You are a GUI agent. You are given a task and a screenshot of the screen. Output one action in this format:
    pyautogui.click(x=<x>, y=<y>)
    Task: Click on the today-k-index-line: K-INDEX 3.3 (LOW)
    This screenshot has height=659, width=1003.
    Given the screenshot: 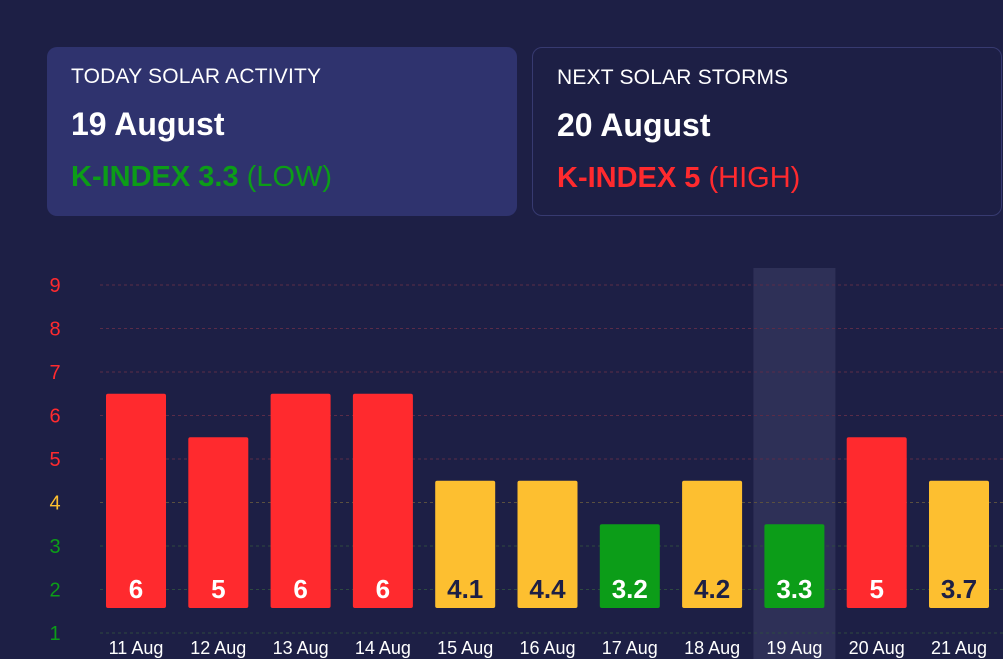 What is the action you would take?
    pyautogui.click(x=282, y=177)
    